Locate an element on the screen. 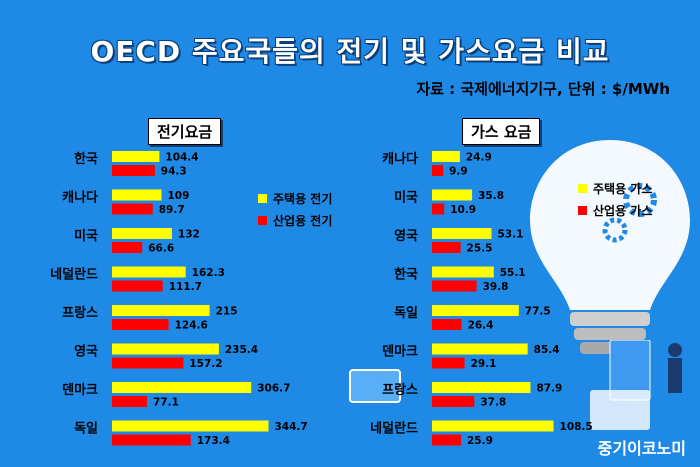 Image resolution: width=700 pixels, height=467 pixels. data-label: 162.3 is located at coordinates (208, 273).